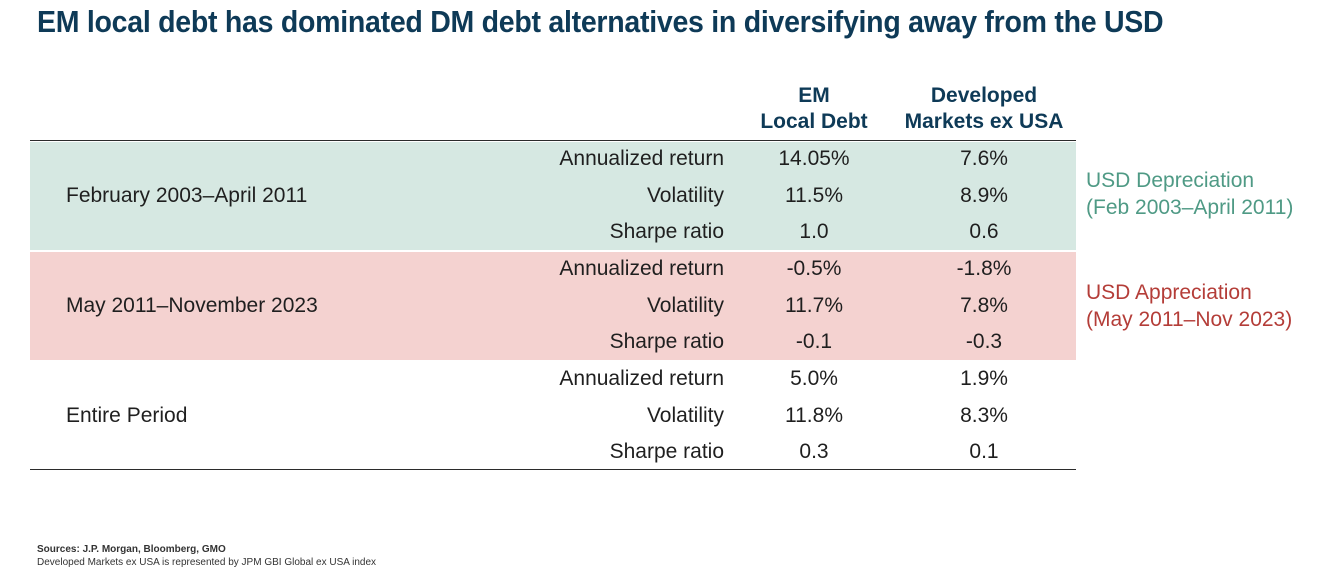 The height and width of the screenshot is (572, 1322). Describe the element at coordinates (127, 415) in the screenshot. I see `period-label: Entire Period` at that location.